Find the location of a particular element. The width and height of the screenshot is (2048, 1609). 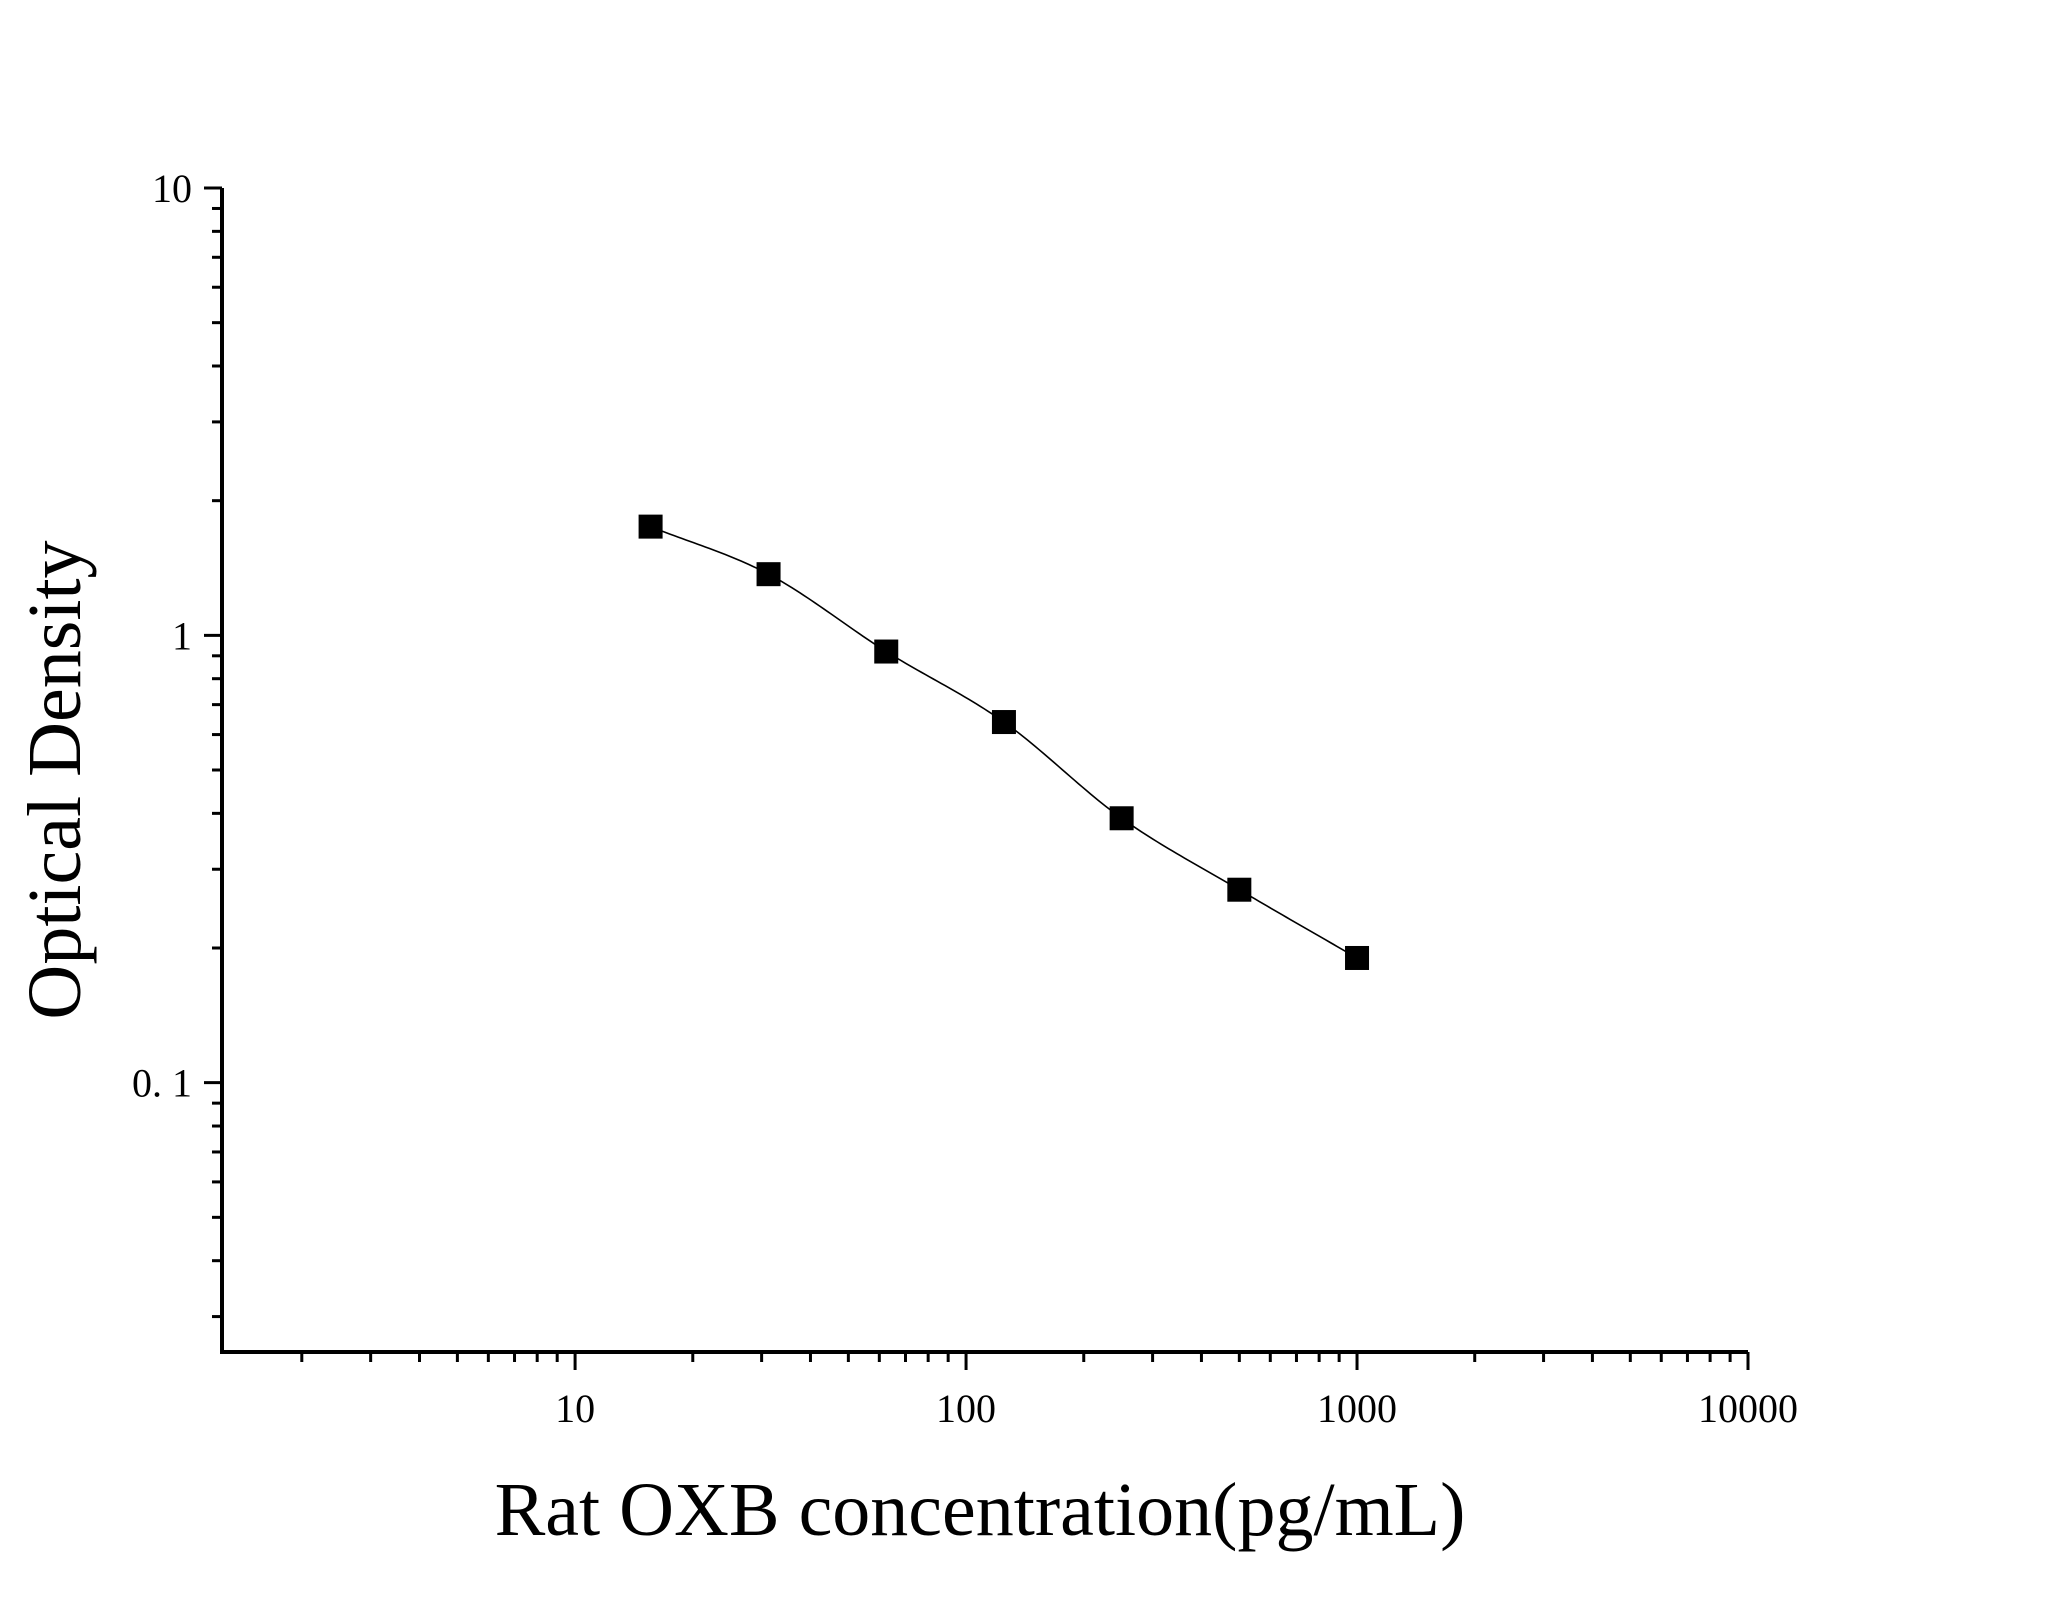

y-tick-label: 1 is located at coordinates (182, 635).